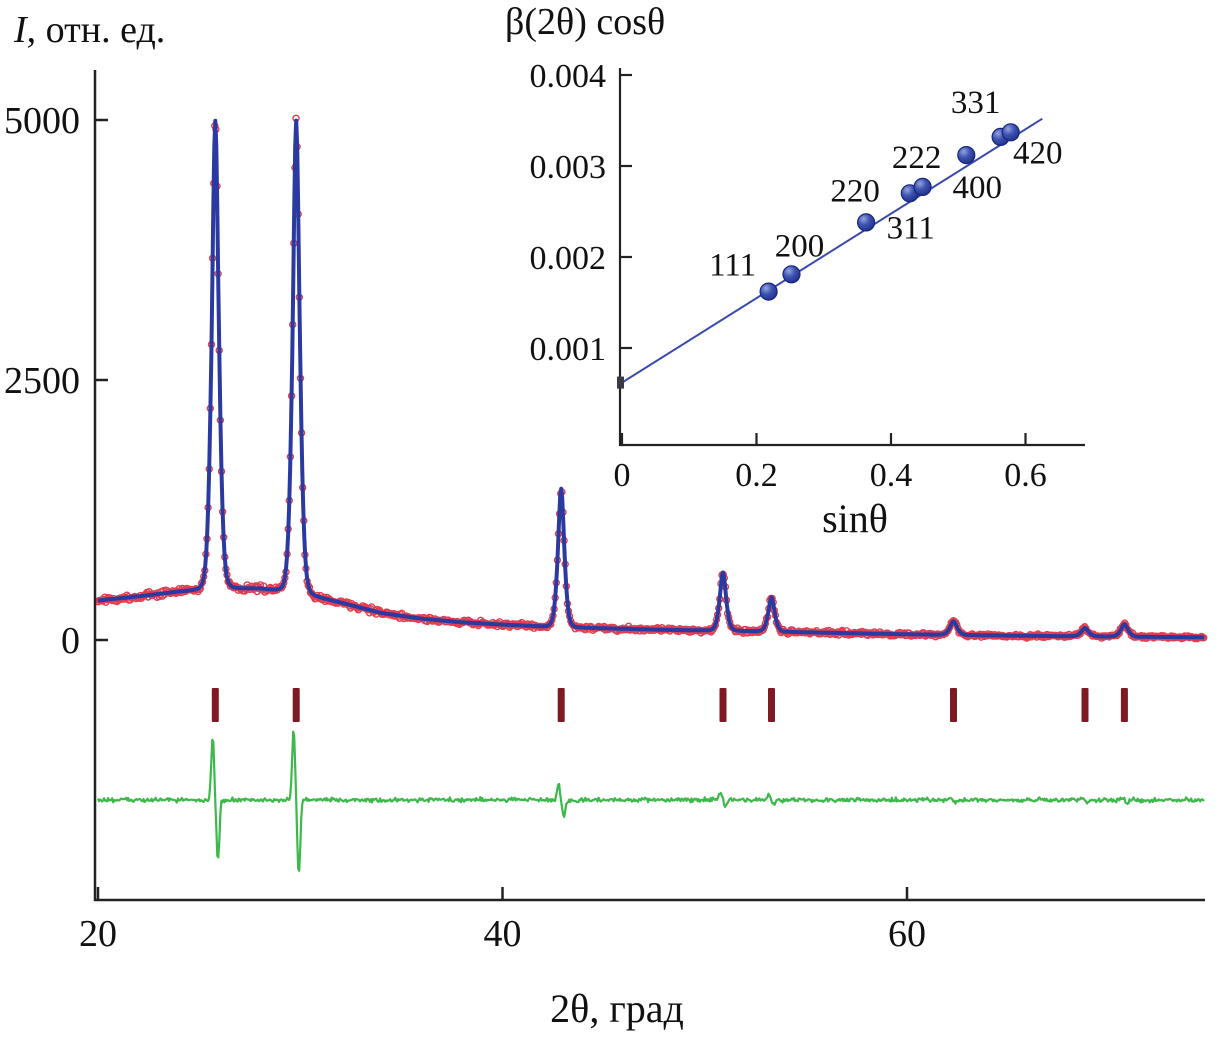  Describe the element at coordinates (585, 22) in the screenshot. I see `inset-y-axis-label: β(2θ) cosθ` at that location.